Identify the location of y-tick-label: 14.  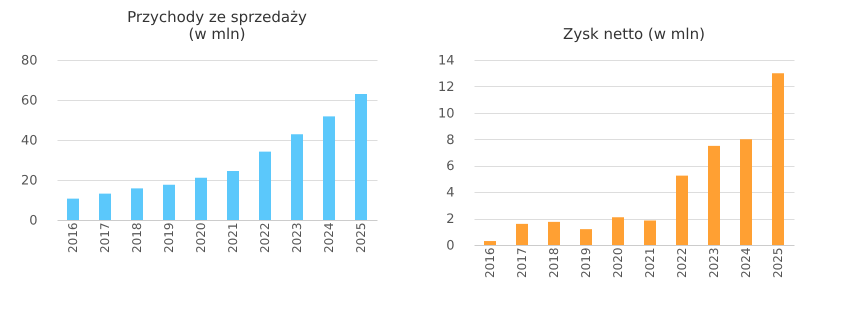
(446, 61).